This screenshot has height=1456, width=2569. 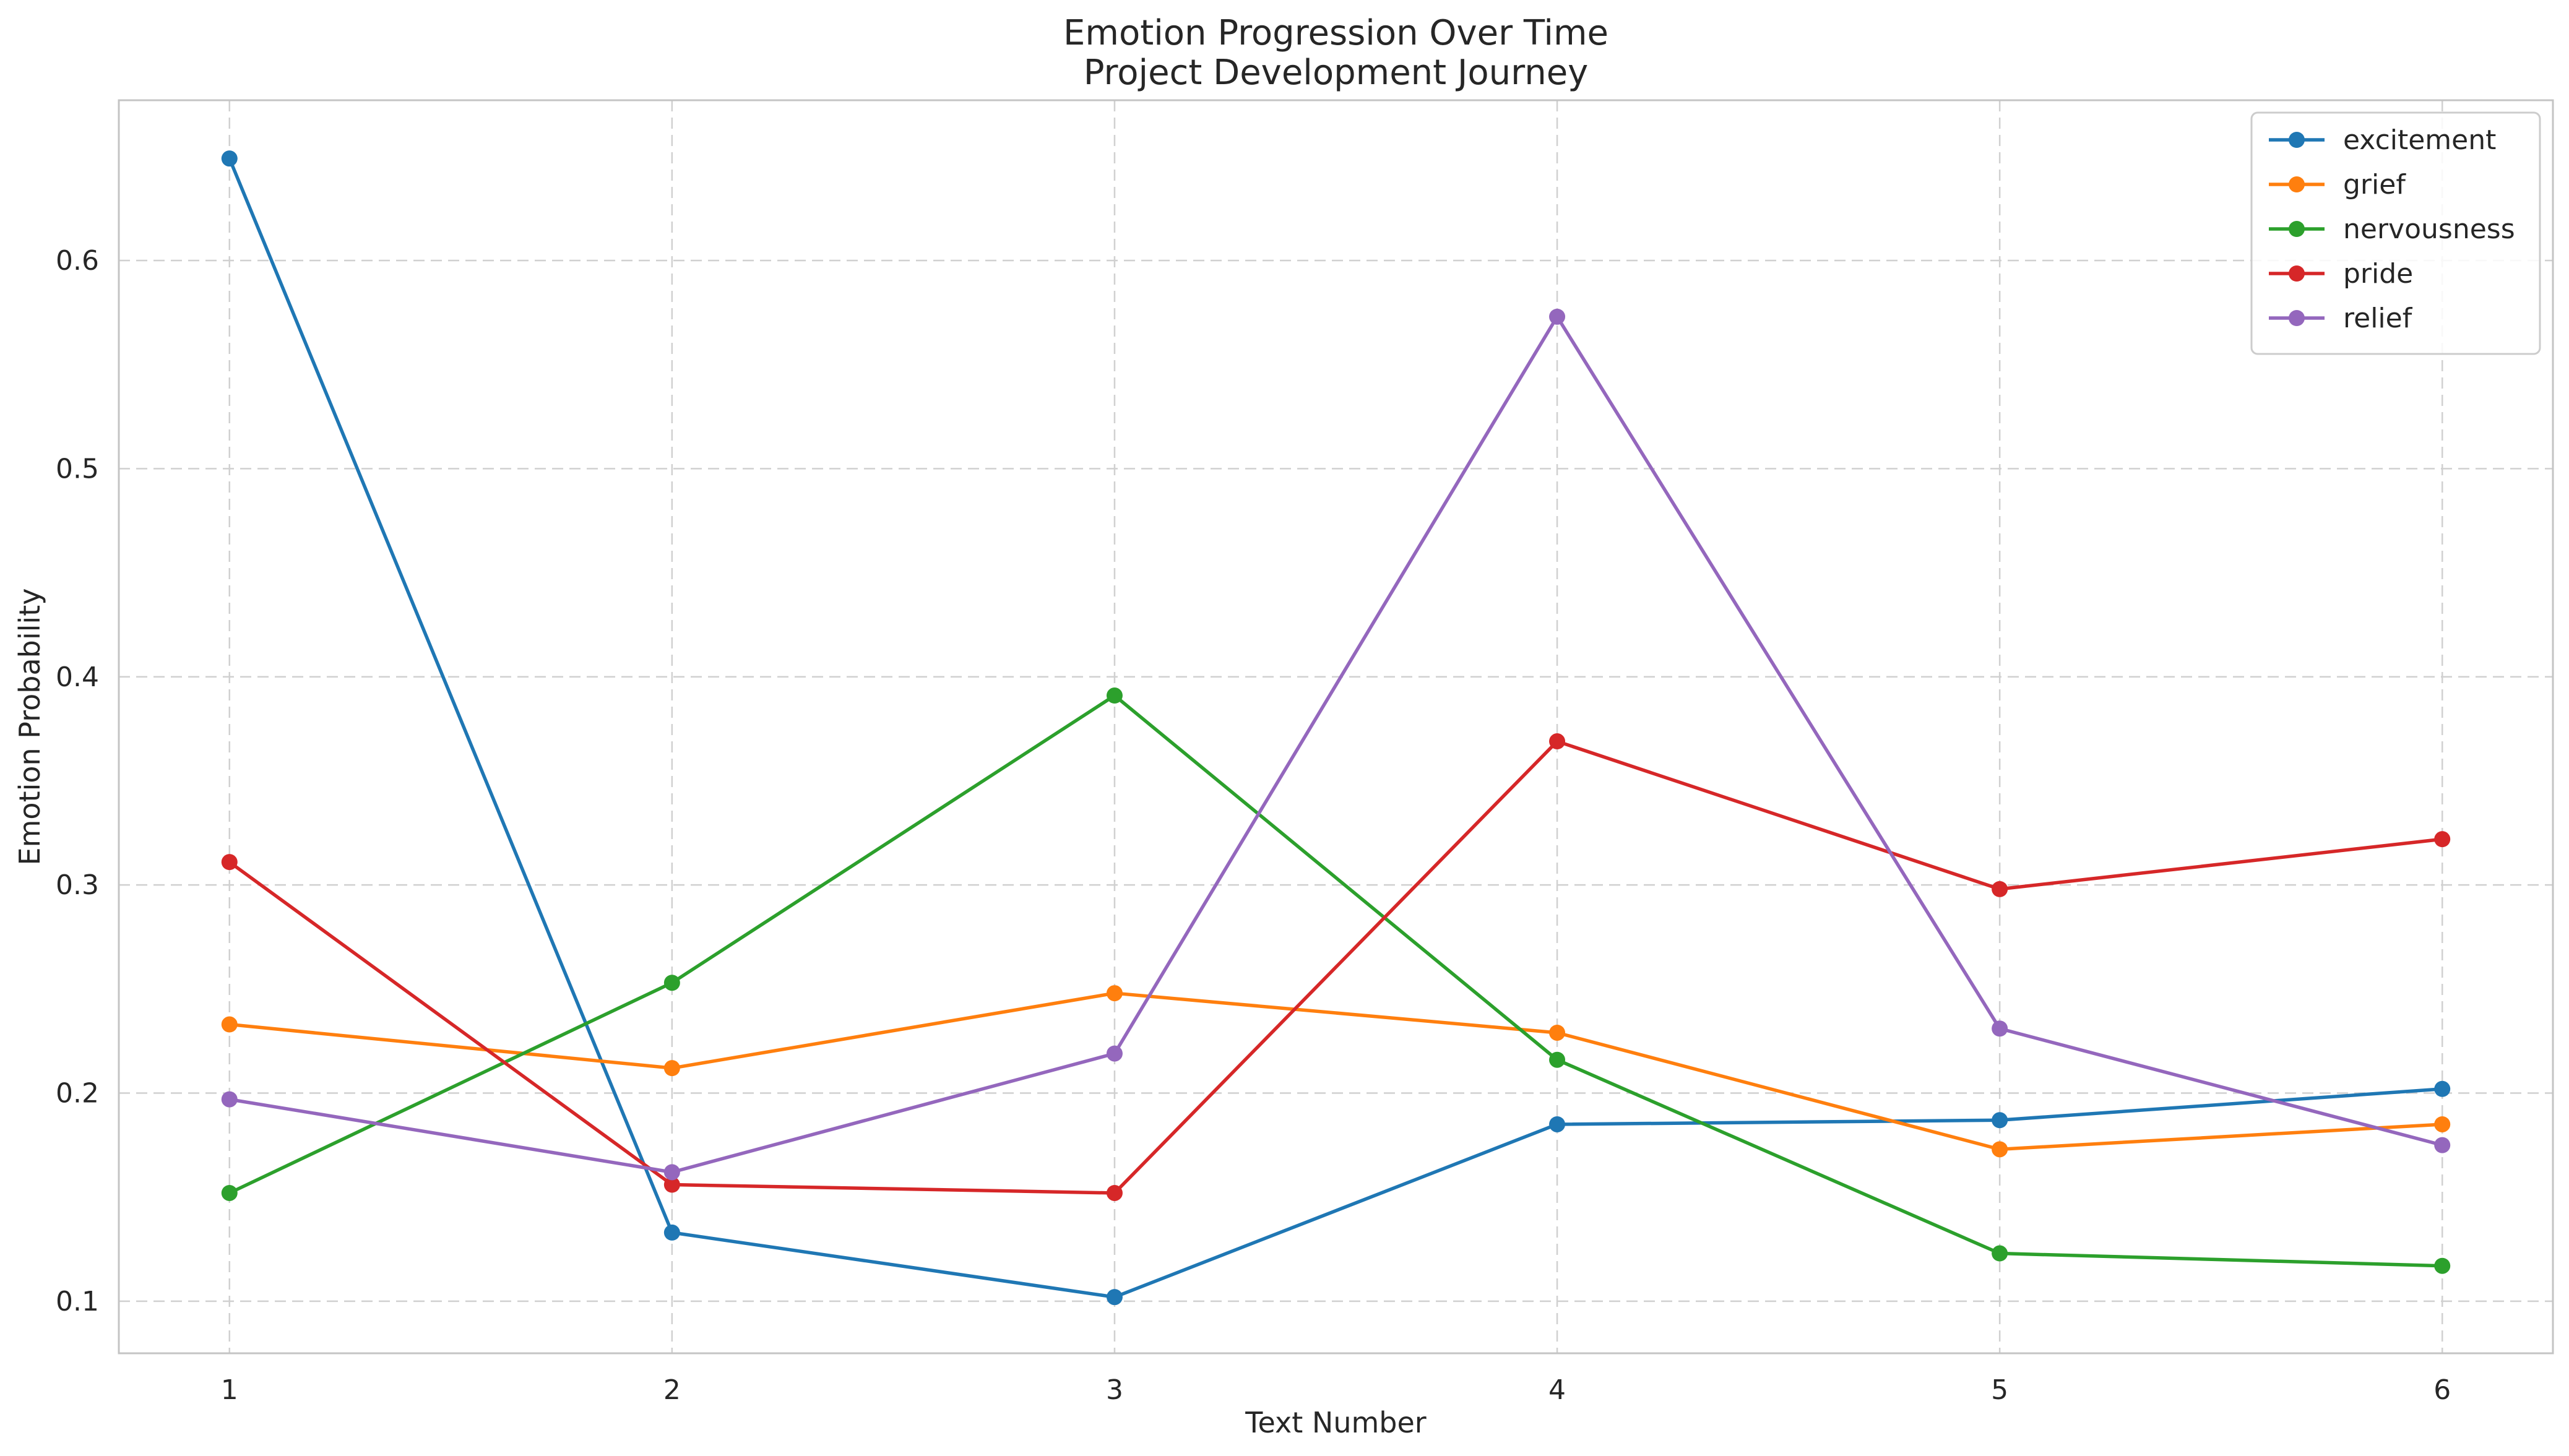 What do you see at coordinates (2378, 274) in the screenshot?
I see `legend-label: pride` at bounding box center [2378, 274].